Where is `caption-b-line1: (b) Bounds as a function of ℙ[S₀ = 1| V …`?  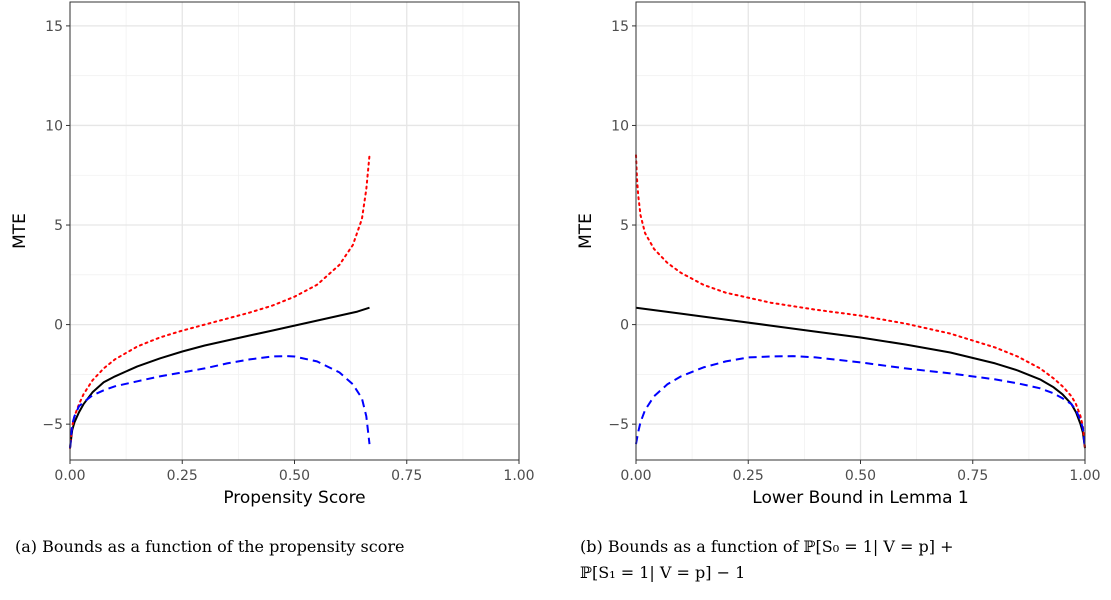
caption-b-line1: (b) Bounds as a function of ℙ[S₀ = 1| V … is located at coordinates (767, 546).